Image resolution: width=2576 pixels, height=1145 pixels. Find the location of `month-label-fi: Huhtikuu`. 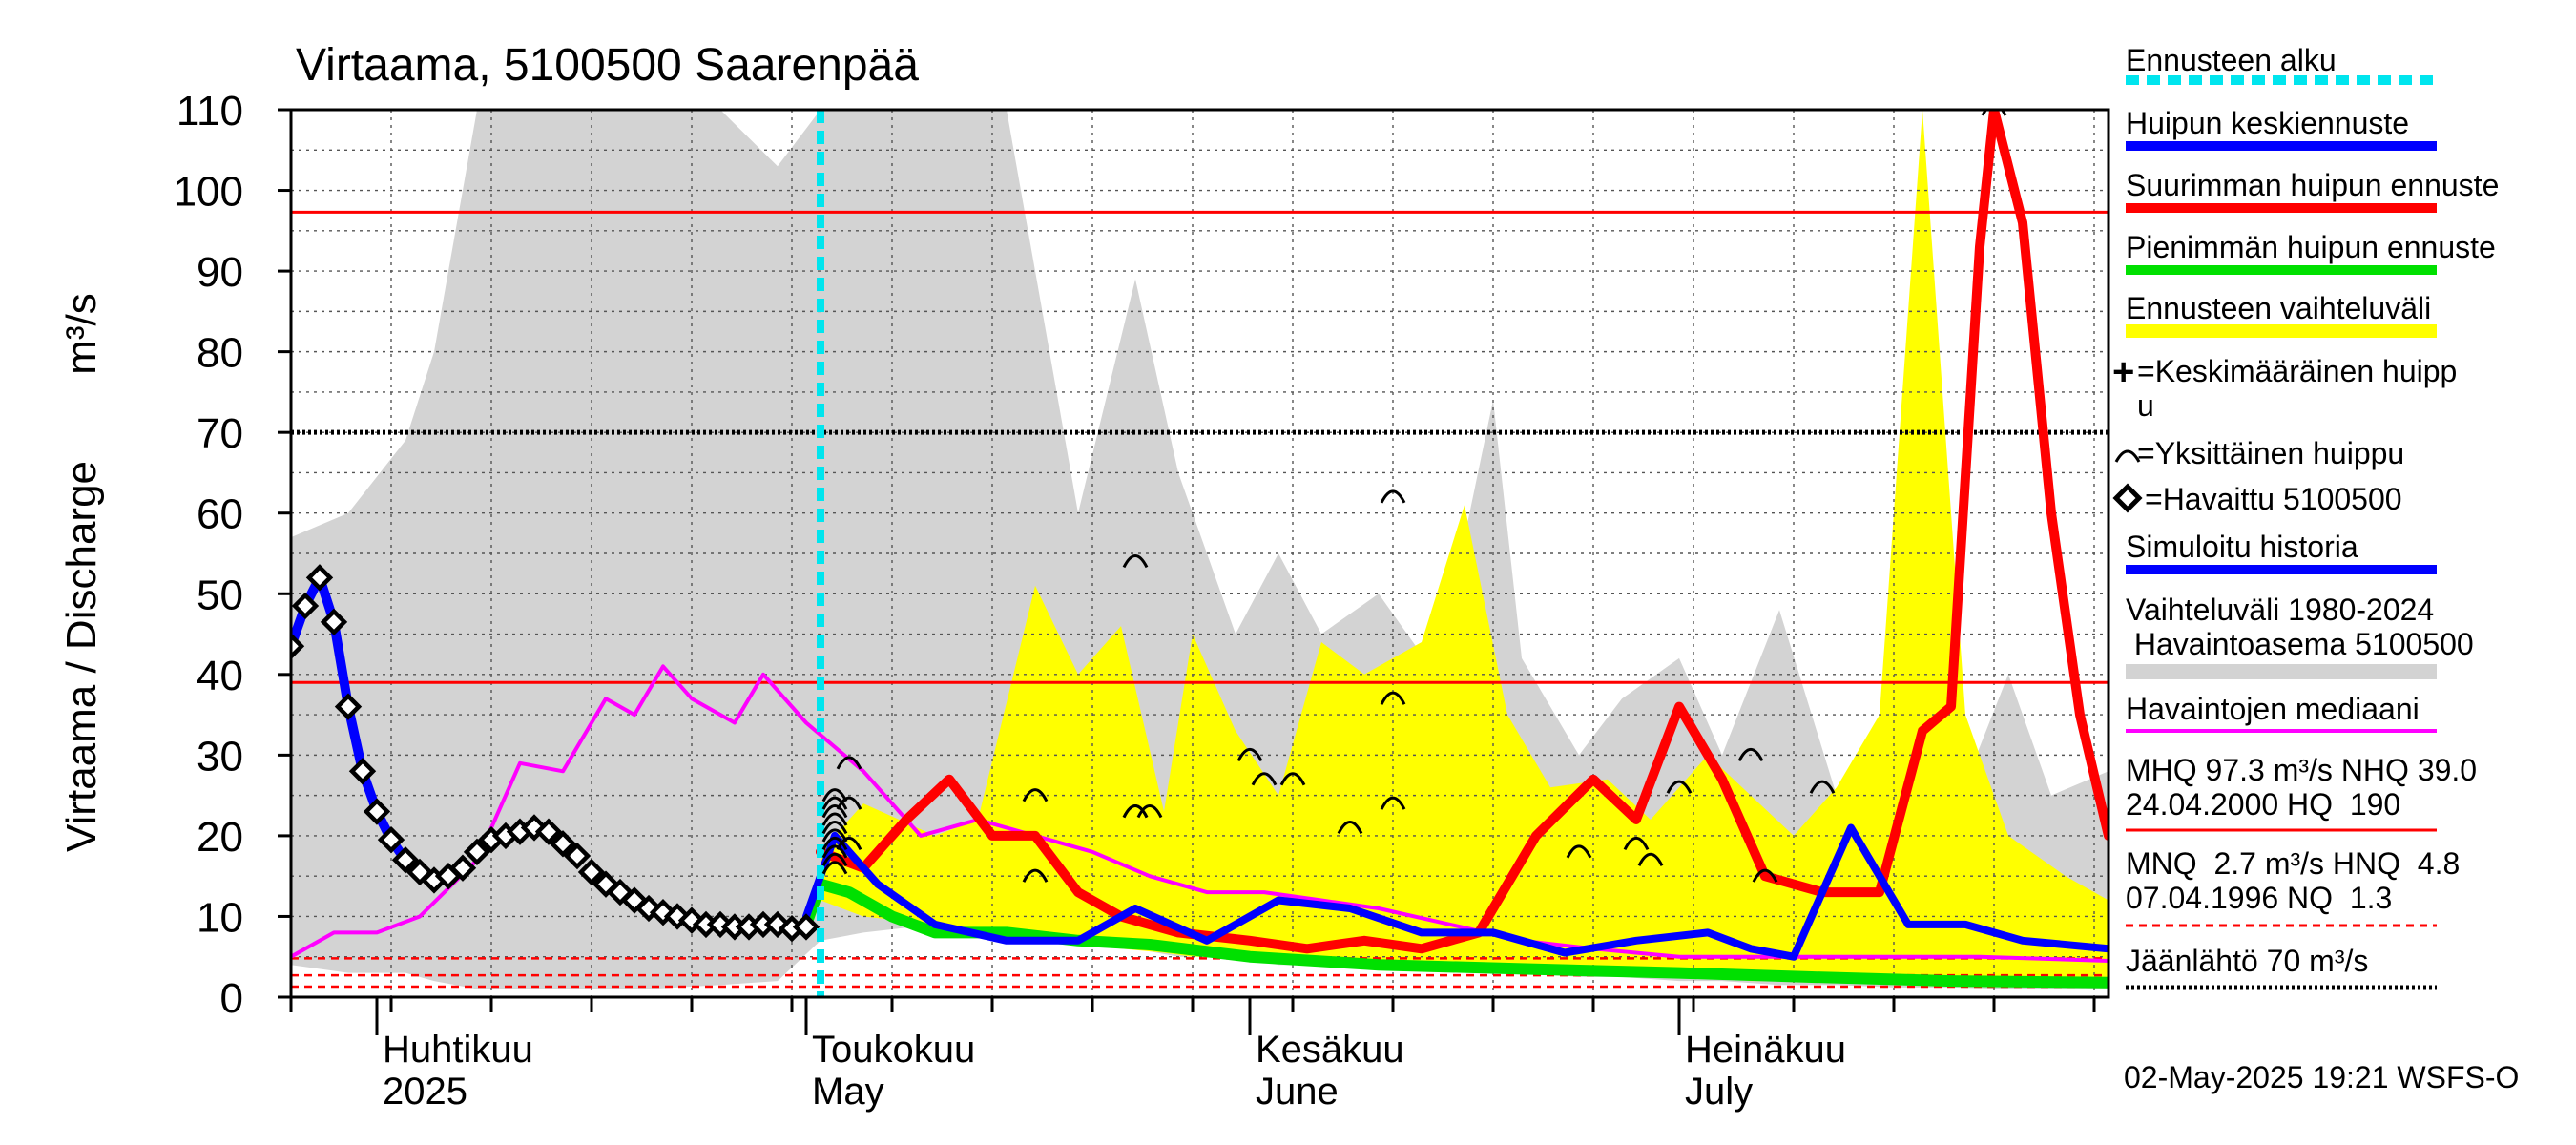

month-label-fi: Huhtikuu is located at coordinates (458, 1050).